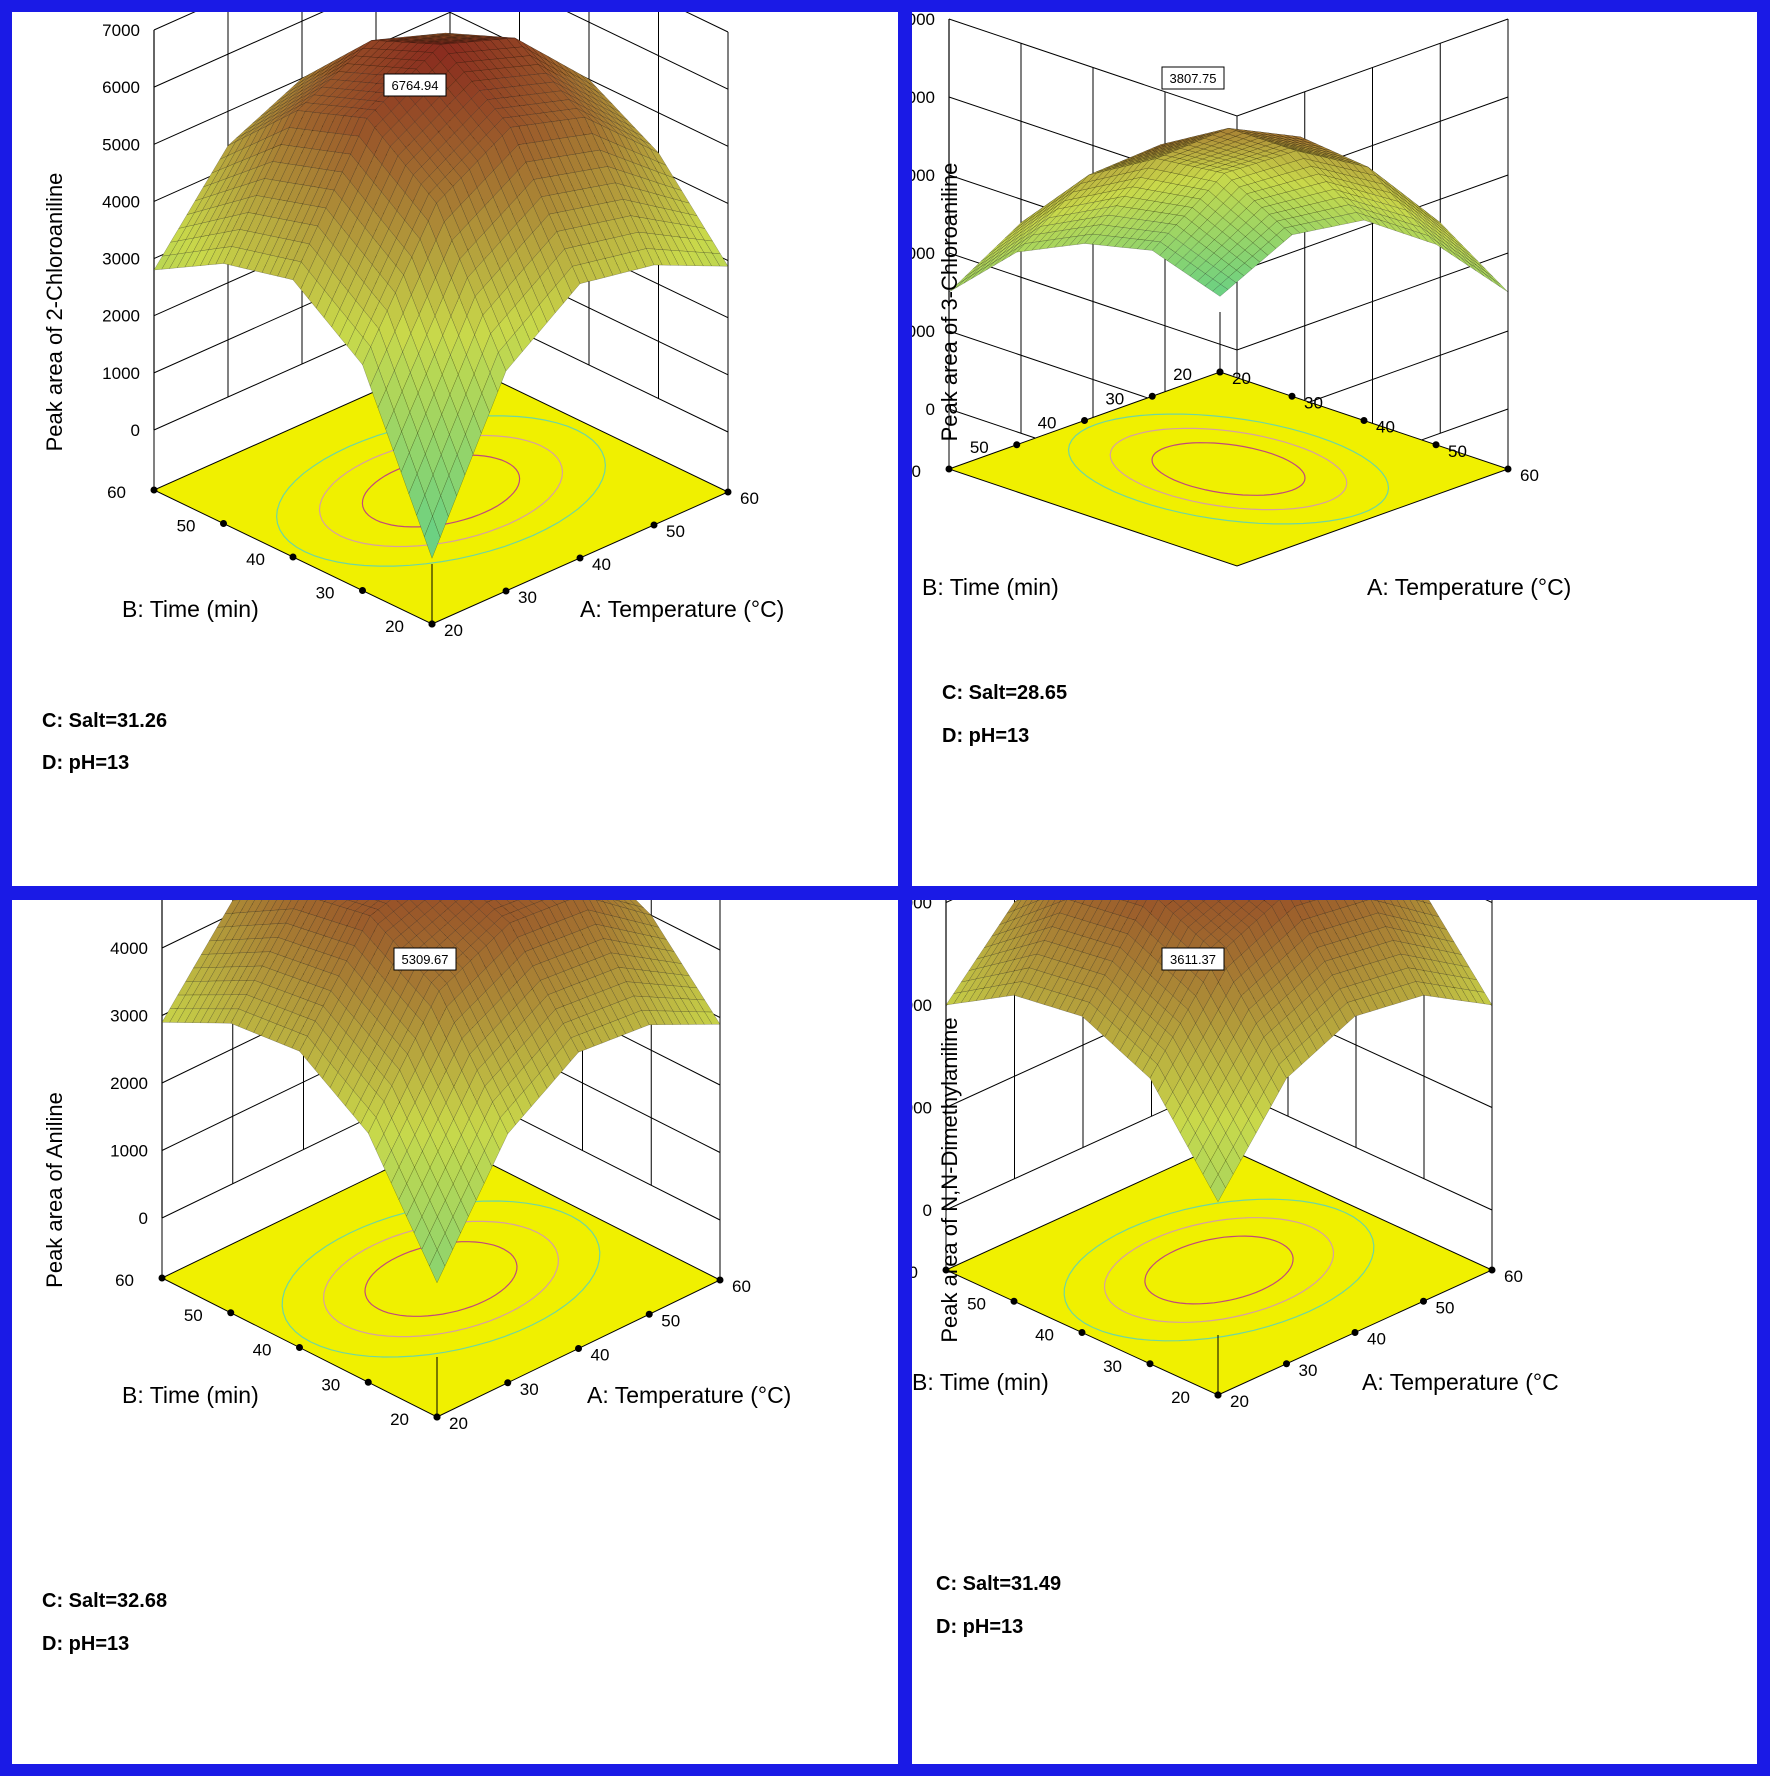 The width and height of the screenshot is (1770, 1776). Describe the element at coordinates (1292, 396) in the screenshot. I see `x-tick-mark` at that location.